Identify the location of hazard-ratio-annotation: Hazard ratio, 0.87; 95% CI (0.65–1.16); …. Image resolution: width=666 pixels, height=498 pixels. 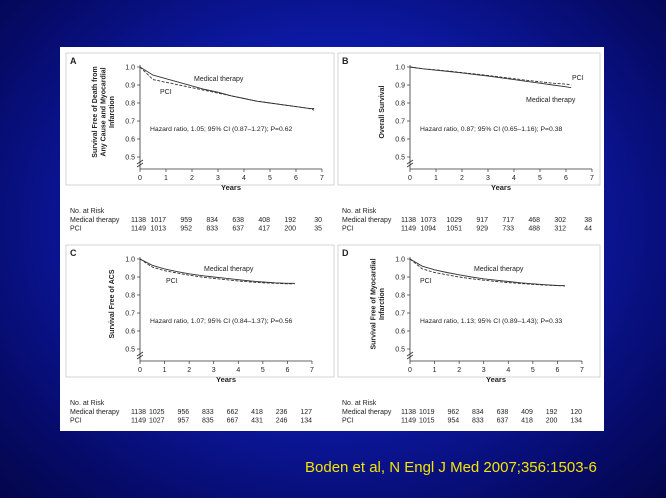
(491, 129).